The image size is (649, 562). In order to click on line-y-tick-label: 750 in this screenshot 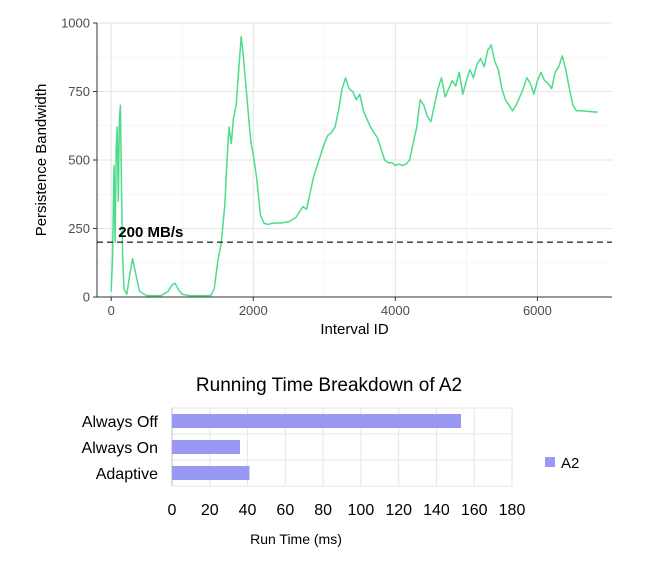, I will do `click(79, 91)`.